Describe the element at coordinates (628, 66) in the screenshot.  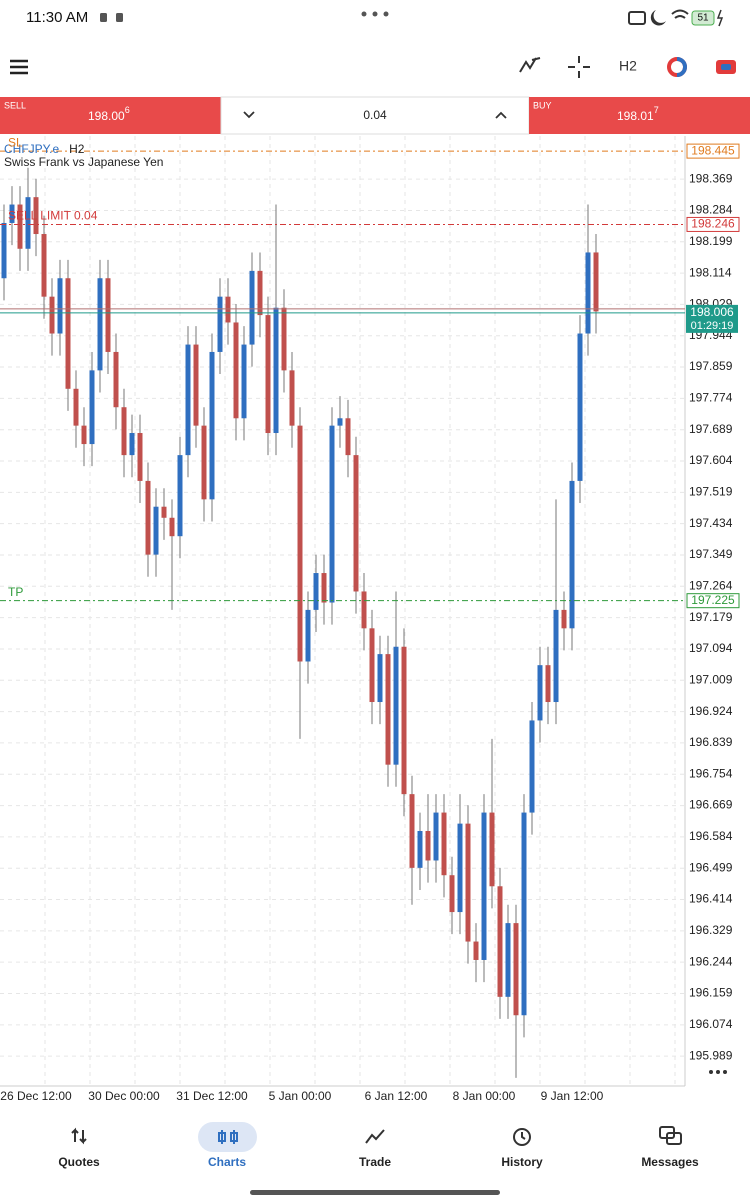
I see `timeframe-button: H2` at that location.